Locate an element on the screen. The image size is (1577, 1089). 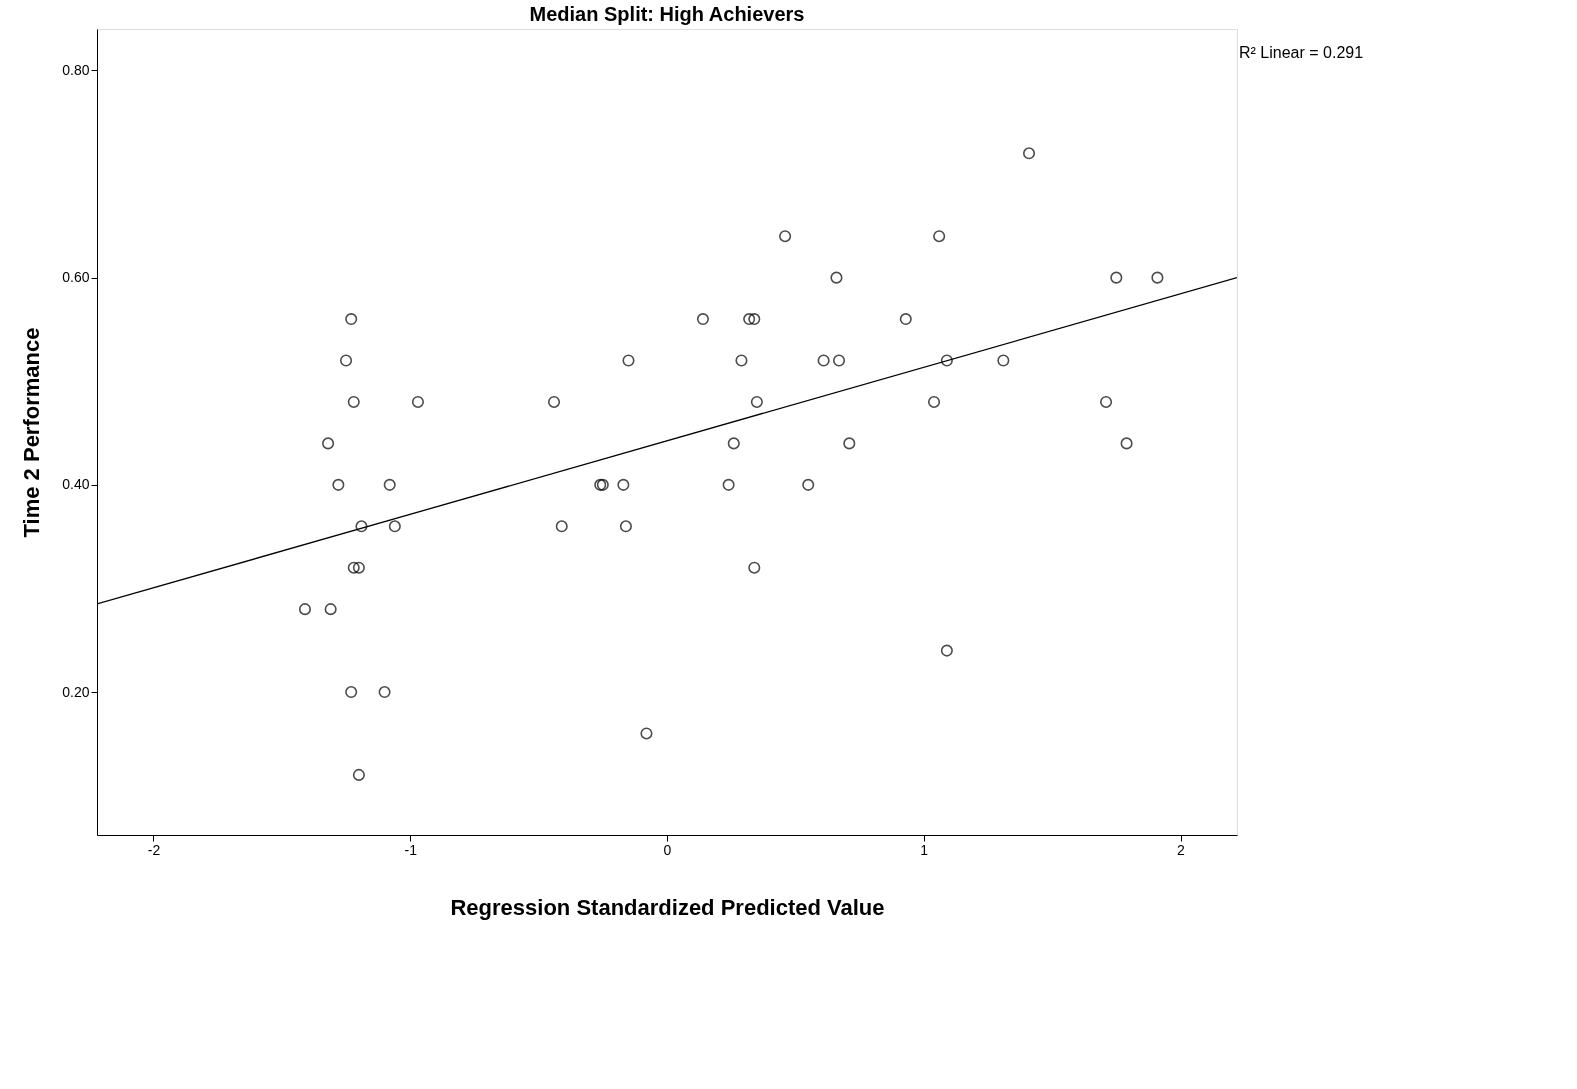
text: R² Linear = 0.291 is located at coordinates (1301, 52).